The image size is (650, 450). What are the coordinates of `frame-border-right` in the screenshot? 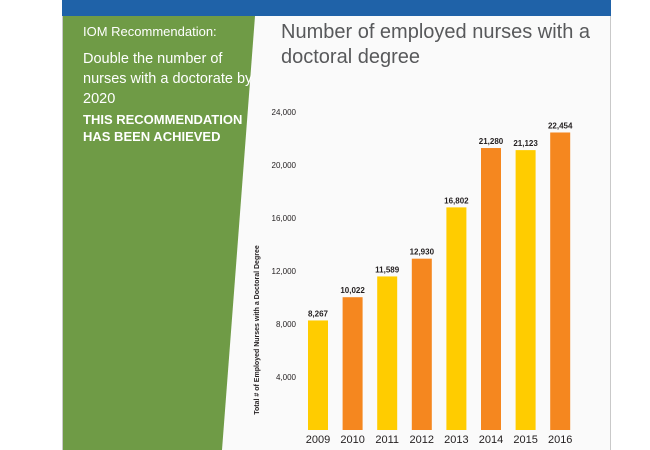 It's located at (610, 225).